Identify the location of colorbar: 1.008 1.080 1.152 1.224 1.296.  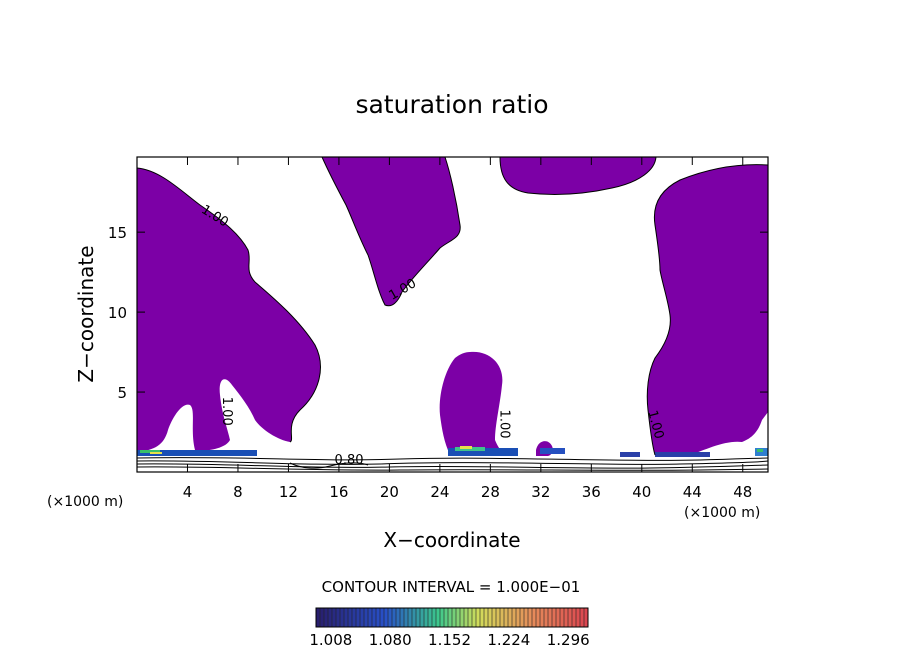
(449, 628).